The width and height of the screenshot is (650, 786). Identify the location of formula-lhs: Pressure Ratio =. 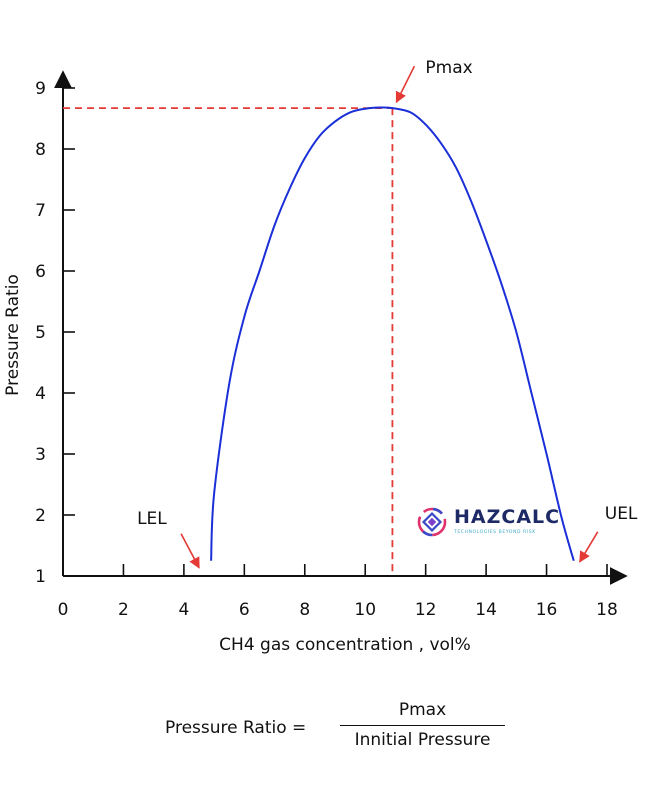
(236, 728).